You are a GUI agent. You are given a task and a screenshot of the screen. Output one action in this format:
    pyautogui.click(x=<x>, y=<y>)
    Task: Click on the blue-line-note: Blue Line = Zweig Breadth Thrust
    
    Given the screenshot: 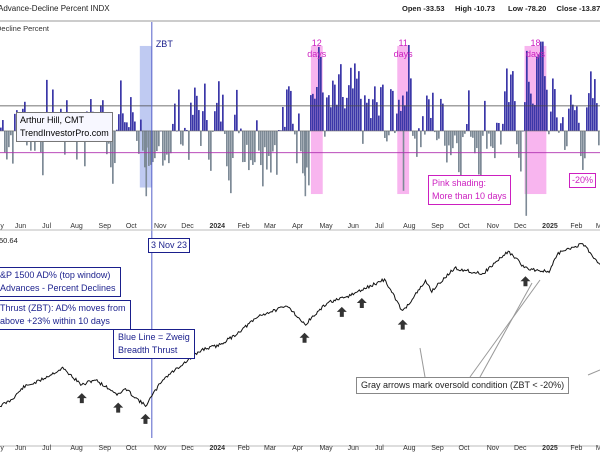 What is the action you would take?
    pyautogui.click(x=154, y=344)
    